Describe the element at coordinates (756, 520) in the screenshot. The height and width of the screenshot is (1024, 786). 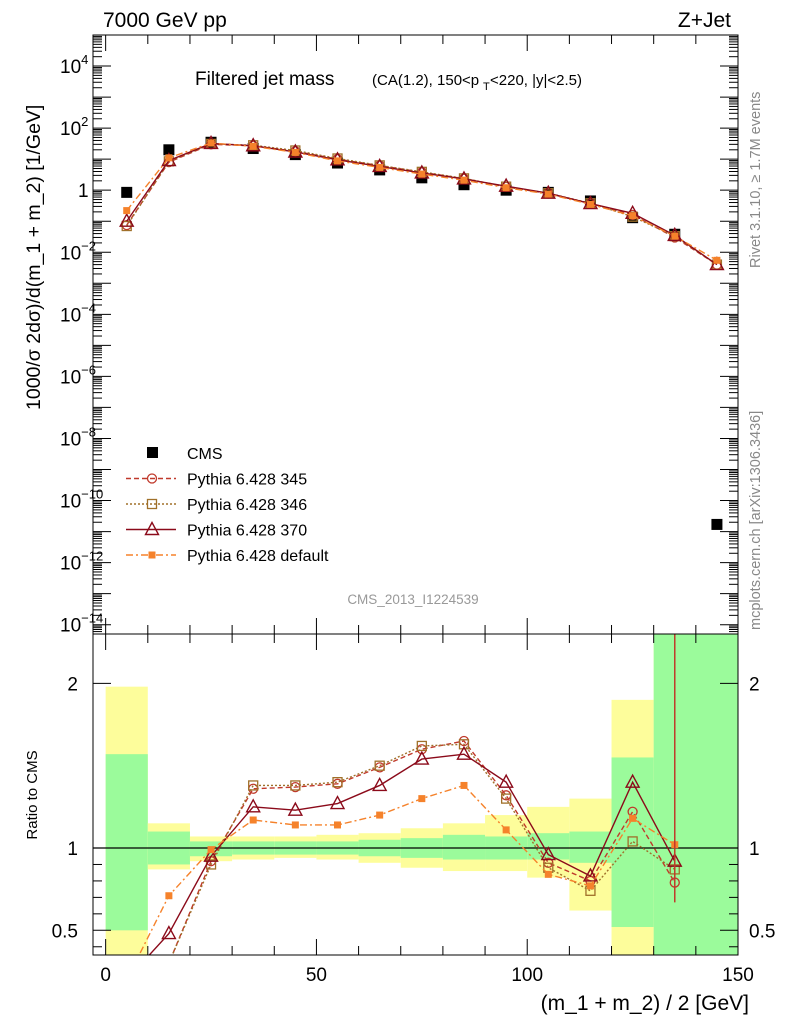
I see `mcplots-label: mcplots.cern.ch [arXiv:1306.3436]` at that location.